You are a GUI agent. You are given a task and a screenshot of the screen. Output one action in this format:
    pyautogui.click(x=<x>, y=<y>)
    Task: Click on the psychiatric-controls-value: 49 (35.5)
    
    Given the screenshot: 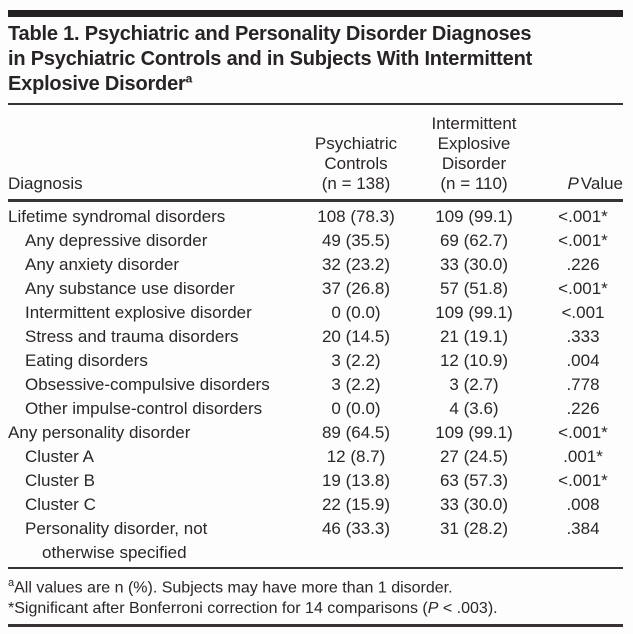 What is the action you would take?
    pyautogui.click(x=356, y=240)
    